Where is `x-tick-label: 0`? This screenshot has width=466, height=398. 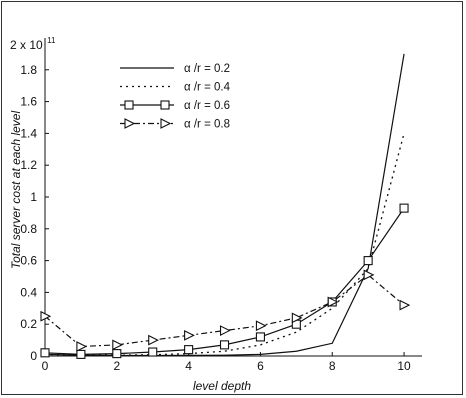
x-tick-label: 0 is located at coordinates (45, 366).